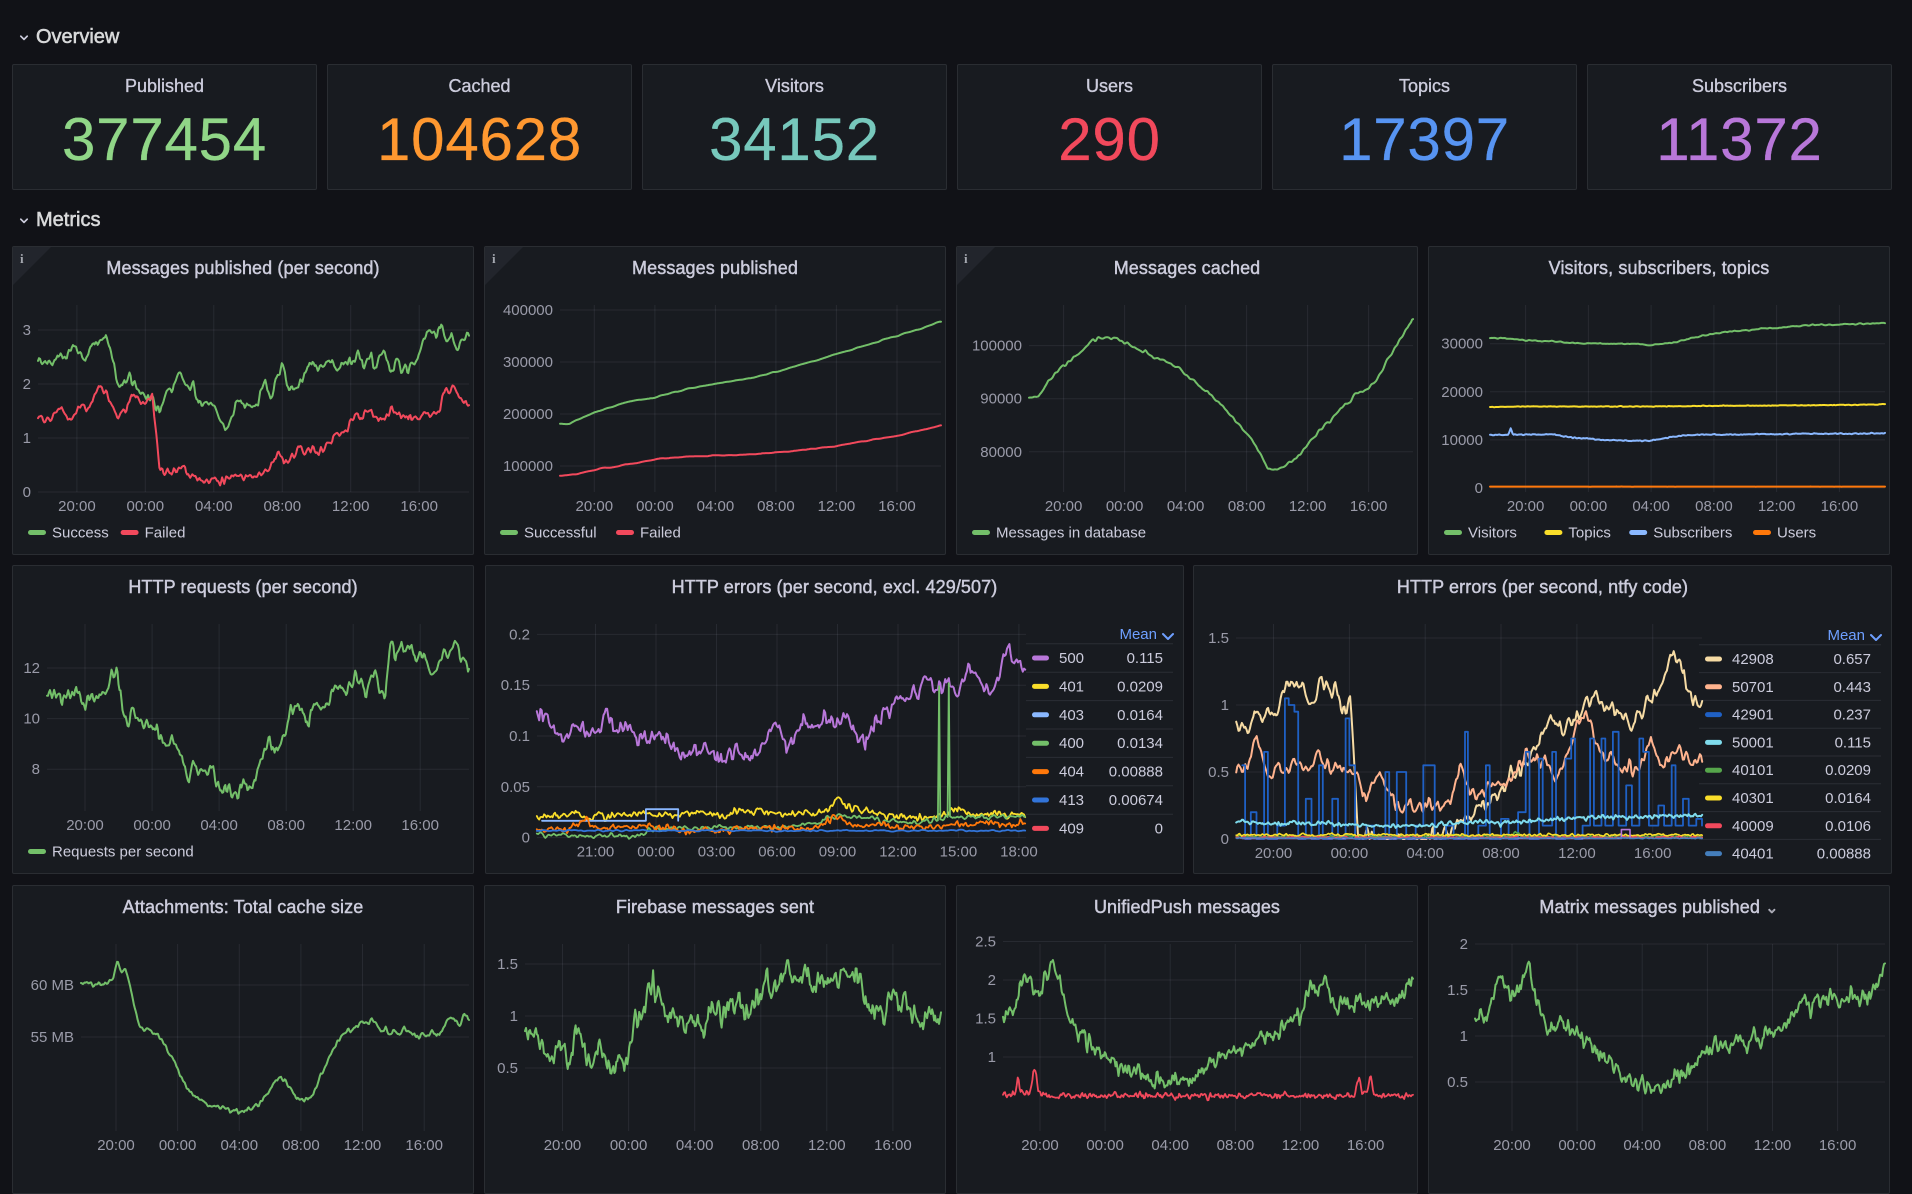 This screenshot has height=1194, width=1912. Describe the element at coordinates (528, 310) in the screenshot. I see `svg-text: 400000` at that location.